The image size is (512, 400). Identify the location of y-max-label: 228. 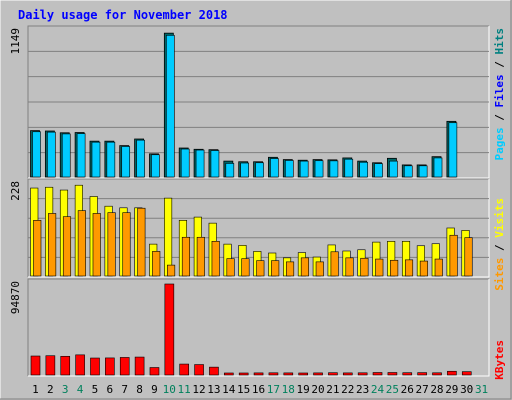
(15, 191).